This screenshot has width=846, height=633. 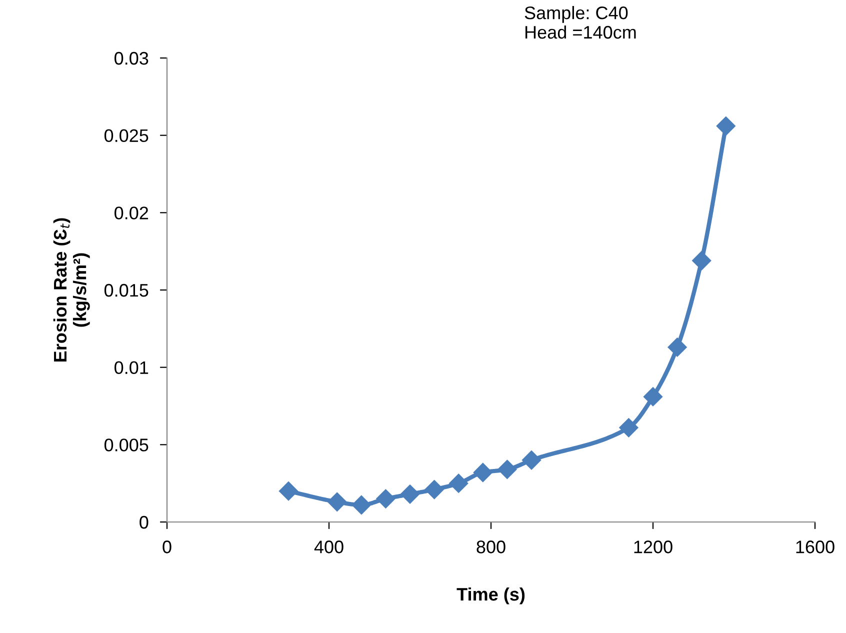 What do you see at coordinates (167, 547) in the screenshot?
I see `x-tick-label: 0` at bounding box center [167, 547].